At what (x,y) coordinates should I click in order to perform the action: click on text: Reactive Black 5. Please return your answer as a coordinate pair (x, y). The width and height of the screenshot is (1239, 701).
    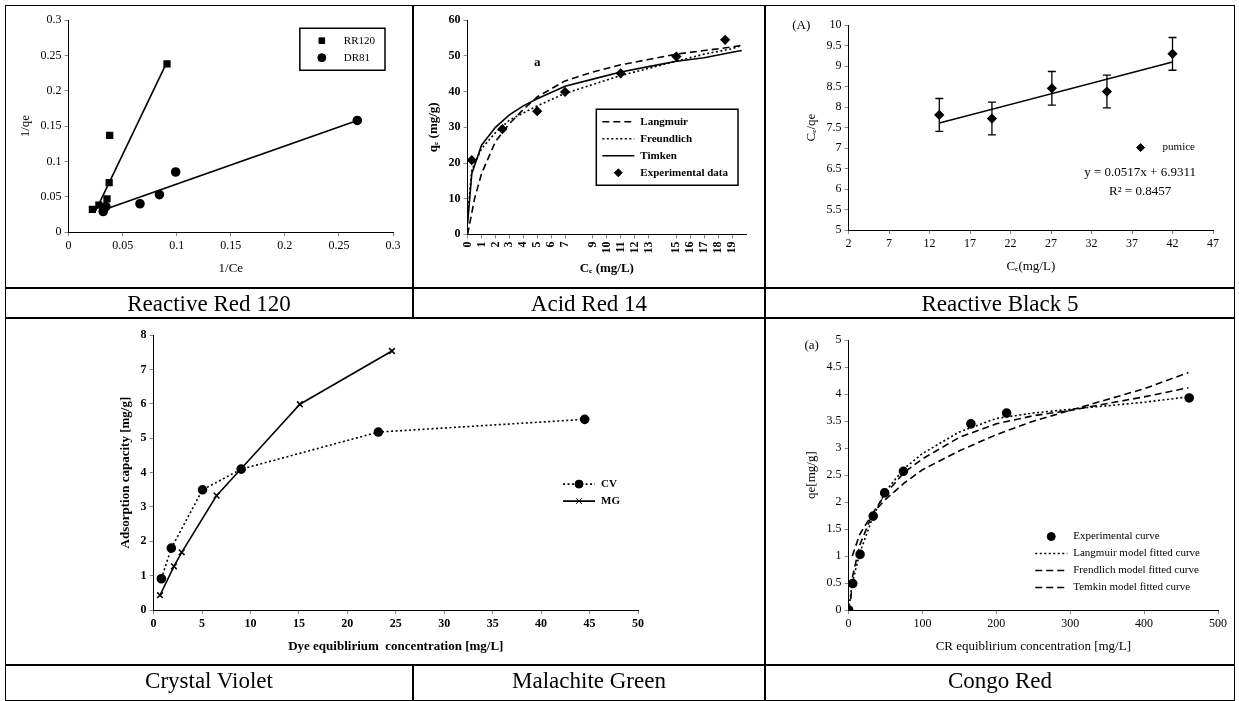
    Looking at the image, I should click on (1000, 303).